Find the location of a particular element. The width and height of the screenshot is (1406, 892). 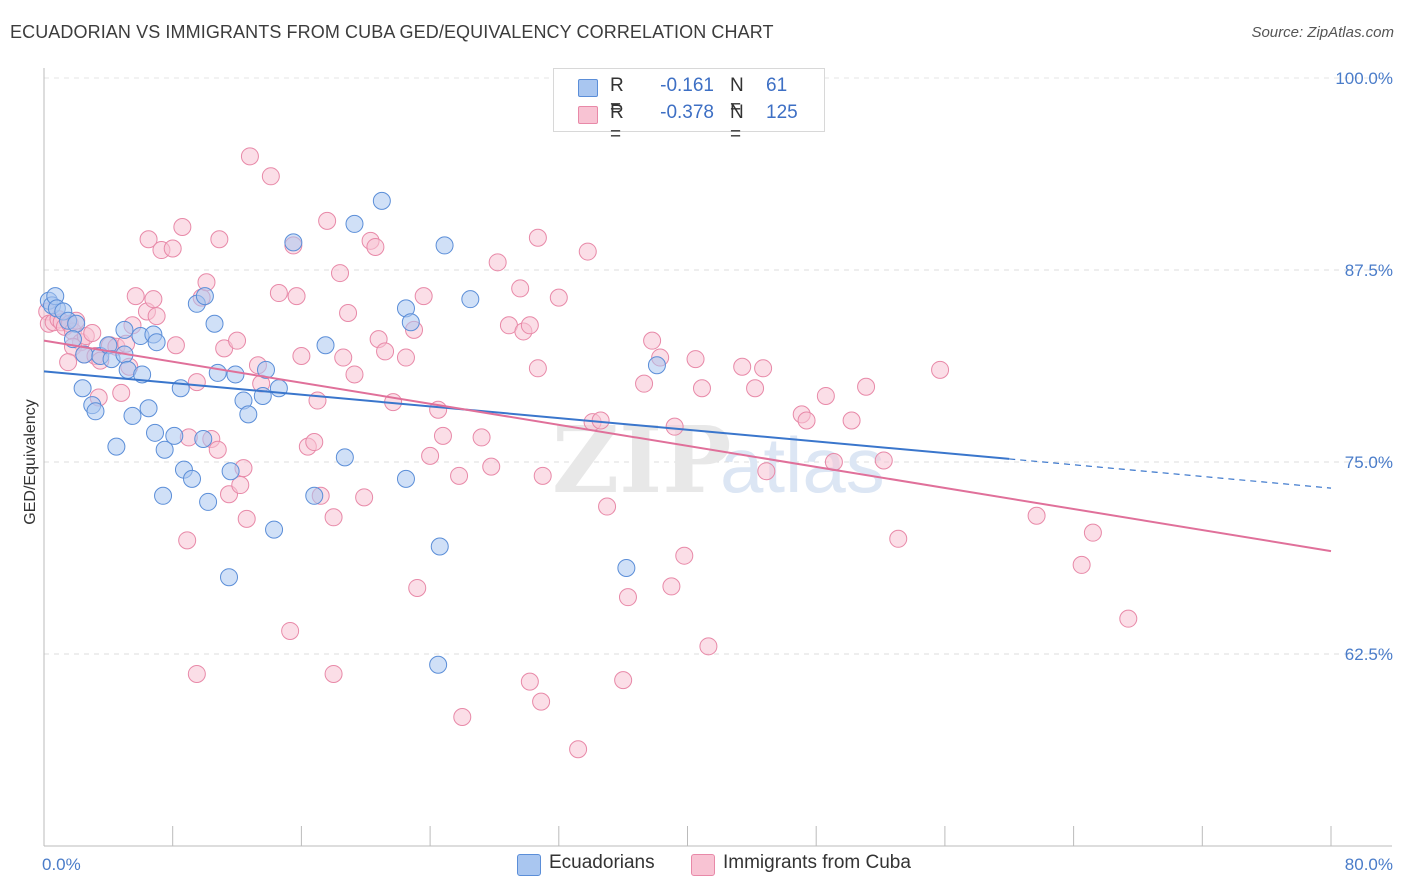

legend-label-ecuadorians: Ecuadorians is located at coordinates (602, 862).